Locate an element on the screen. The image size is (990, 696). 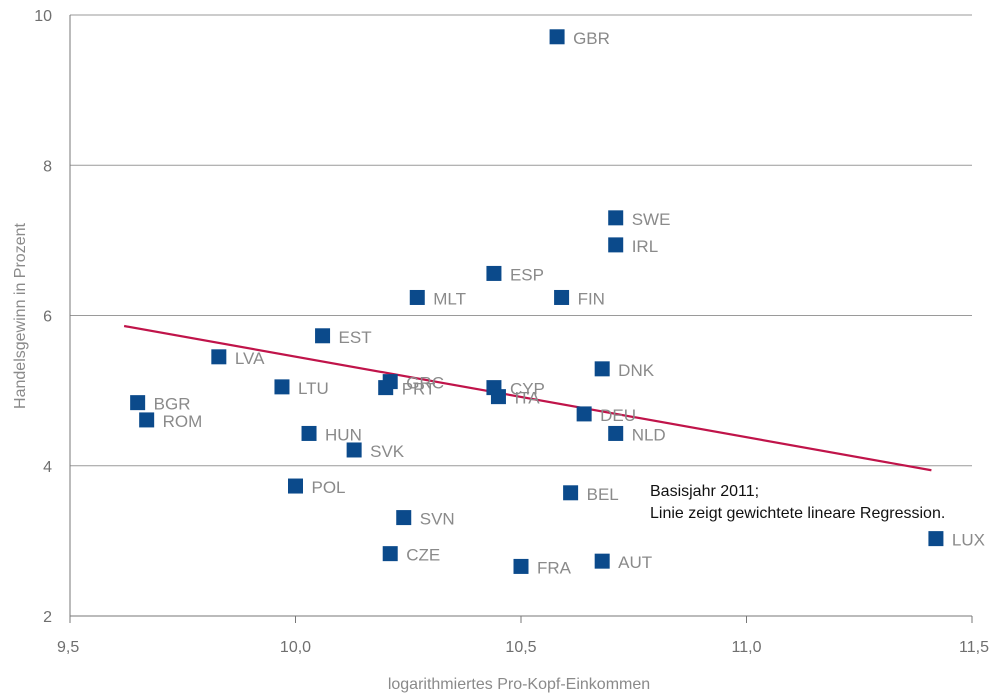
data-point: IRL is located at coordinates (633, 246).